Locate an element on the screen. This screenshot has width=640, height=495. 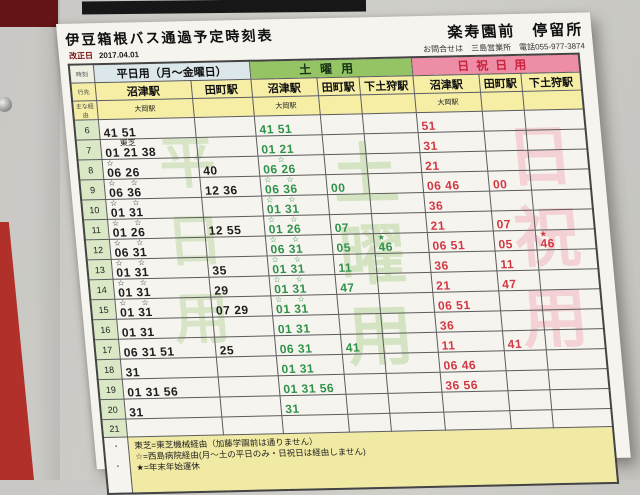
time-cell: 東芝 01 21 38 is located at coordinates (148, 148).